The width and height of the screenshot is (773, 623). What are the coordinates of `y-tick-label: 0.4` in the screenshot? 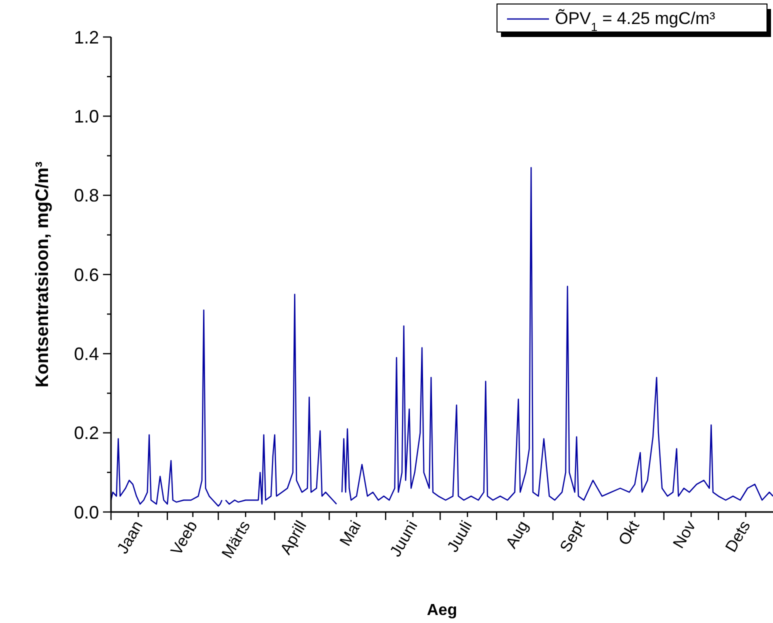 It's located at (86, 354).